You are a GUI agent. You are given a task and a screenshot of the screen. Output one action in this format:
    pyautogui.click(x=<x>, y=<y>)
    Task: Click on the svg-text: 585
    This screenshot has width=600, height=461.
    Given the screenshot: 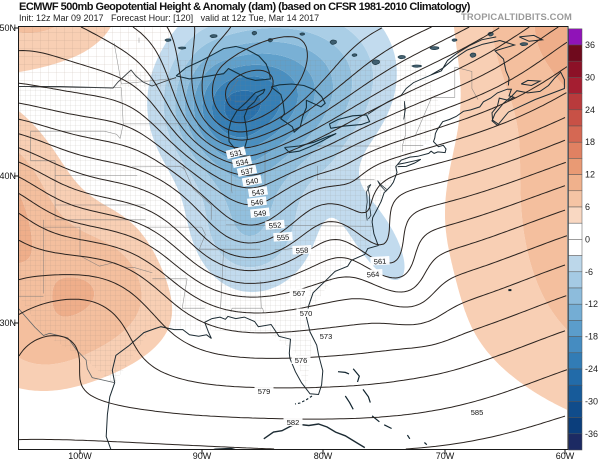 What is the action you would take?
    pyautogui.click(x=477, y=412)
    